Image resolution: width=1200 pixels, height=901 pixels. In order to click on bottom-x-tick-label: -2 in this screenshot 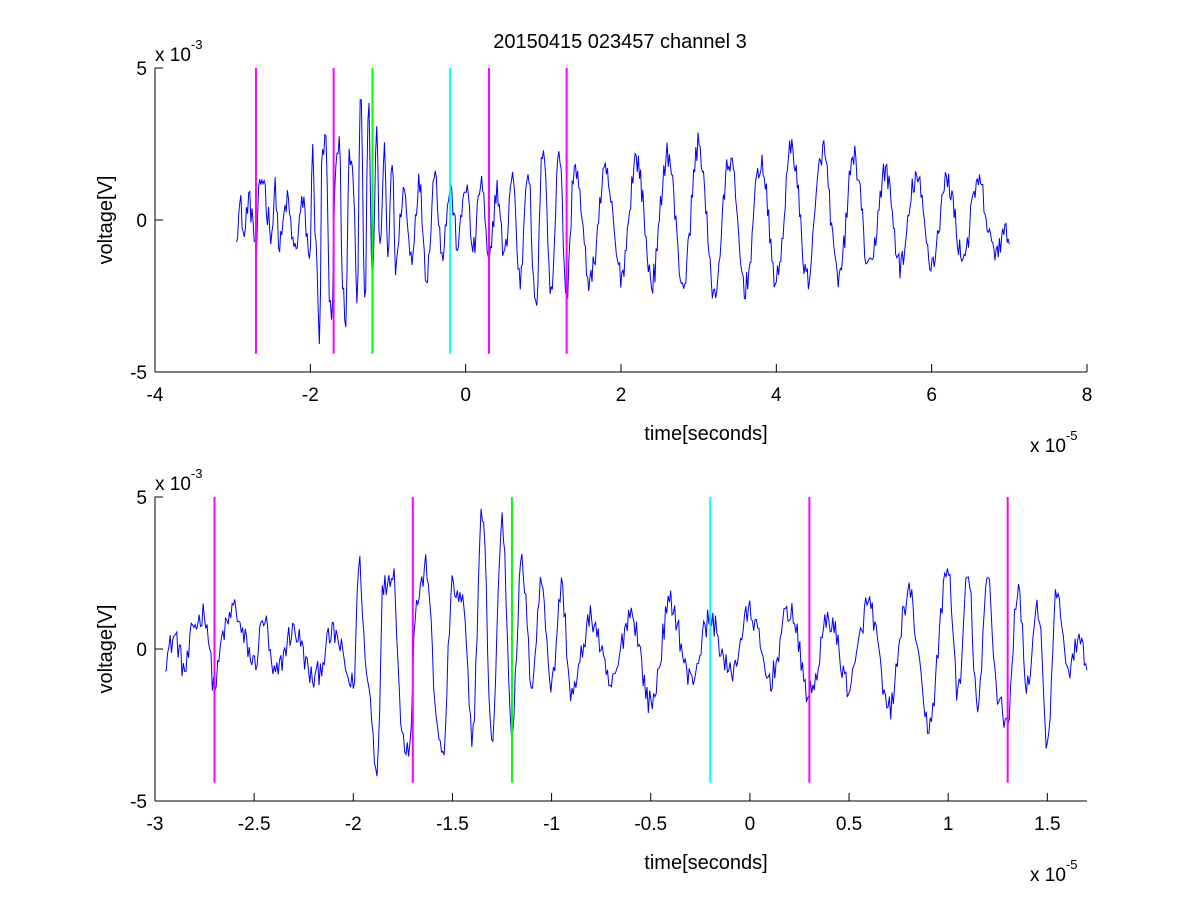, I will do `click(353, 824)`.